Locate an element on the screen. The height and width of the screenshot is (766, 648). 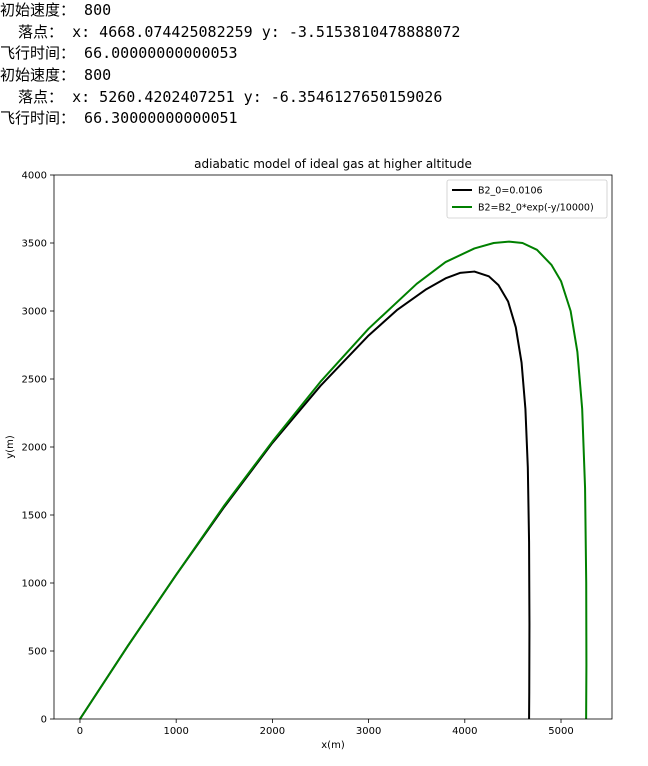
y-tick-label: 3000 is located at coordinates (34, 312).